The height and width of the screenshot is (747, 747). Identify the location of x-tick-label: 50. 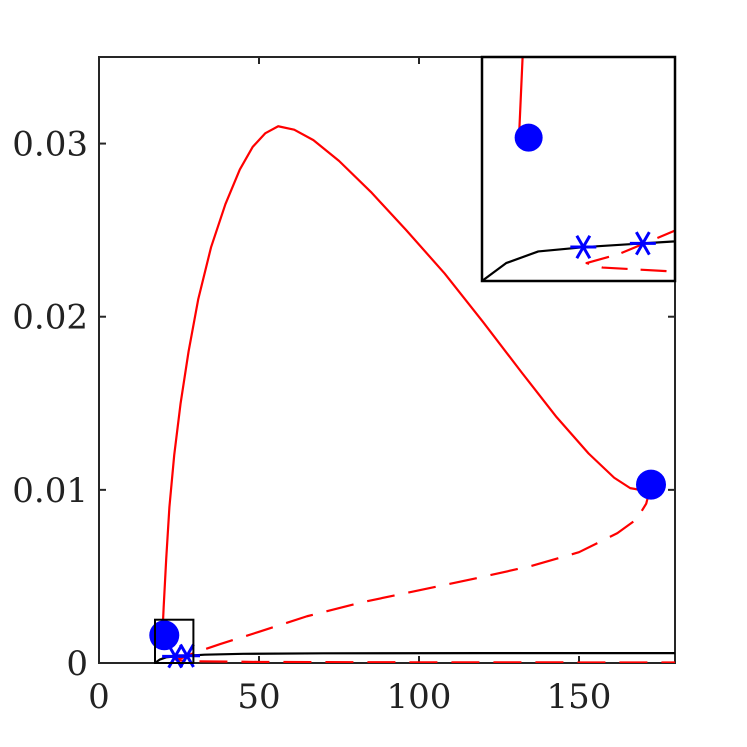
(258, 697).